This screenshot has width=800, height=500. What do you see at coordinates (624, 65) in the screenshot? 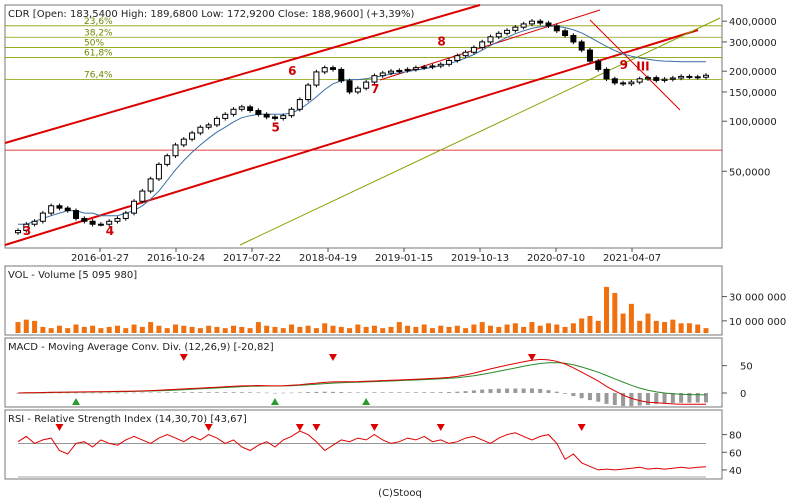
I see `elliott-wave-label: 9` at bounding box center [624, 65].